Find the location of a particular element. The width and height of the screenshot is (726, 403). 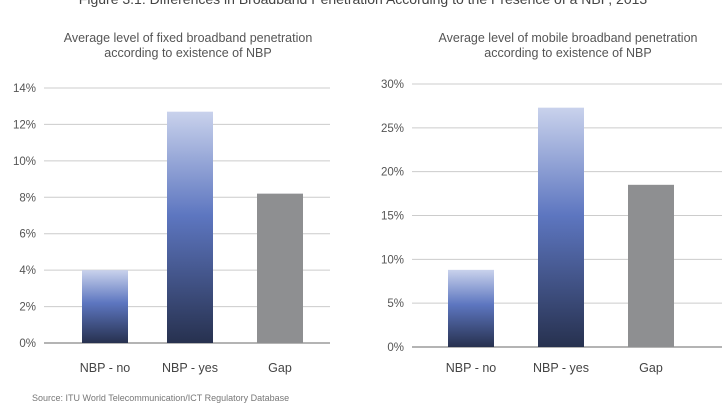

y-tick-label: 6% is located at coordinates (27, 235).